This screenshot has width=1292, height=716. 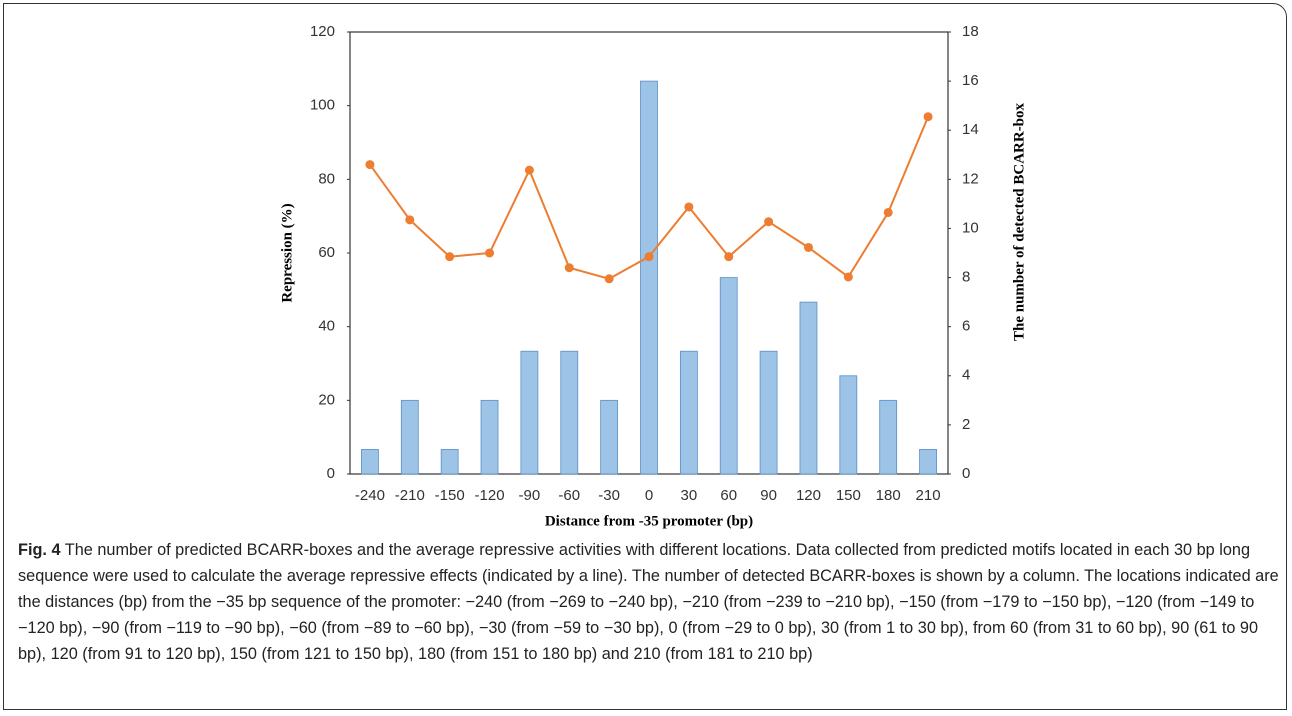 I want to click on x-tick-label: -60, so click(x=569, y=495).